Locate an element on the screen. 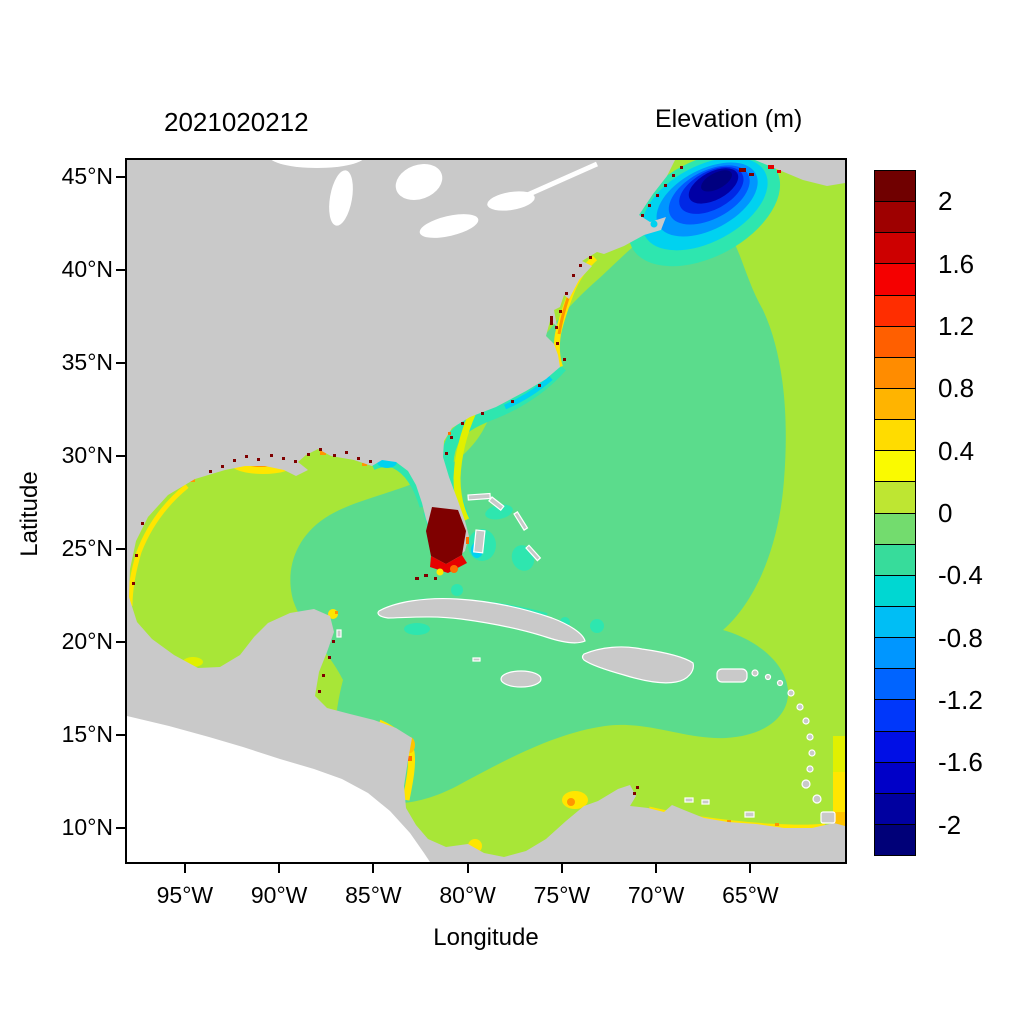 The image size is (1024, 1024). colorbar-tick-label: 1.2 is located at coordinates (956, 325).